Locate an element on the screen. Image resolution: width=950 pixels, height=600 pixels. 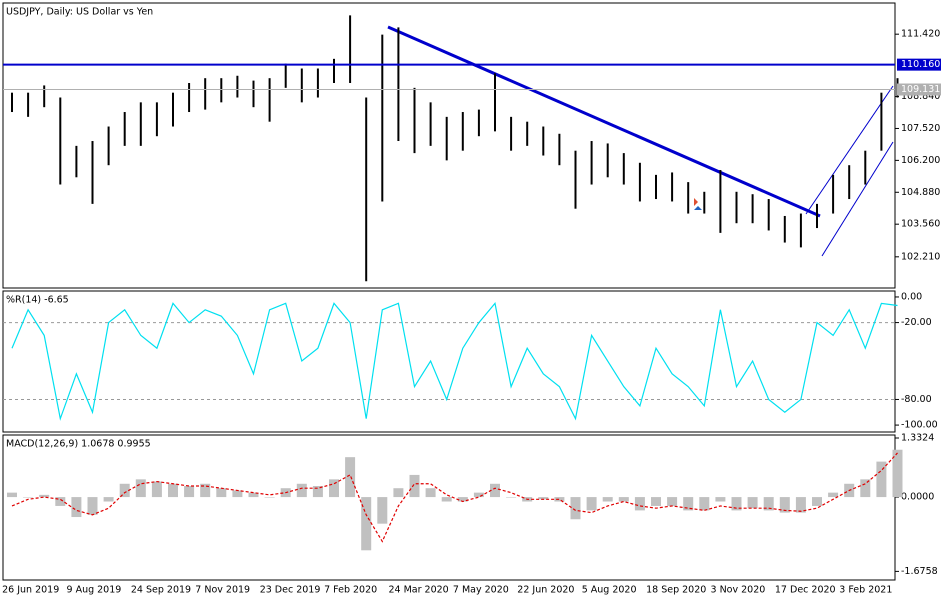
panel-title: %R(14) -6.65 is located at coordinates (37, 300).